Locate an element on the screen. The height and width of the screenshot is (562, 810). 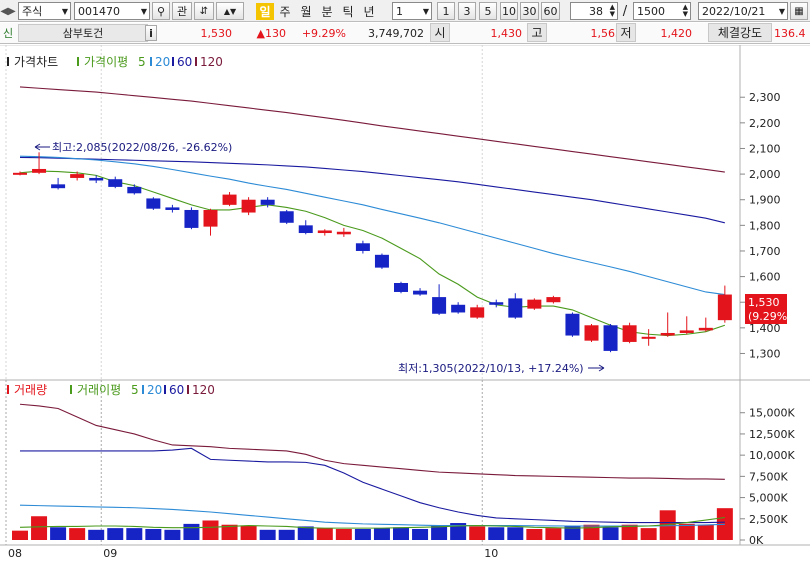
quick-10-button: 10 is located at coordinates (509, 11).